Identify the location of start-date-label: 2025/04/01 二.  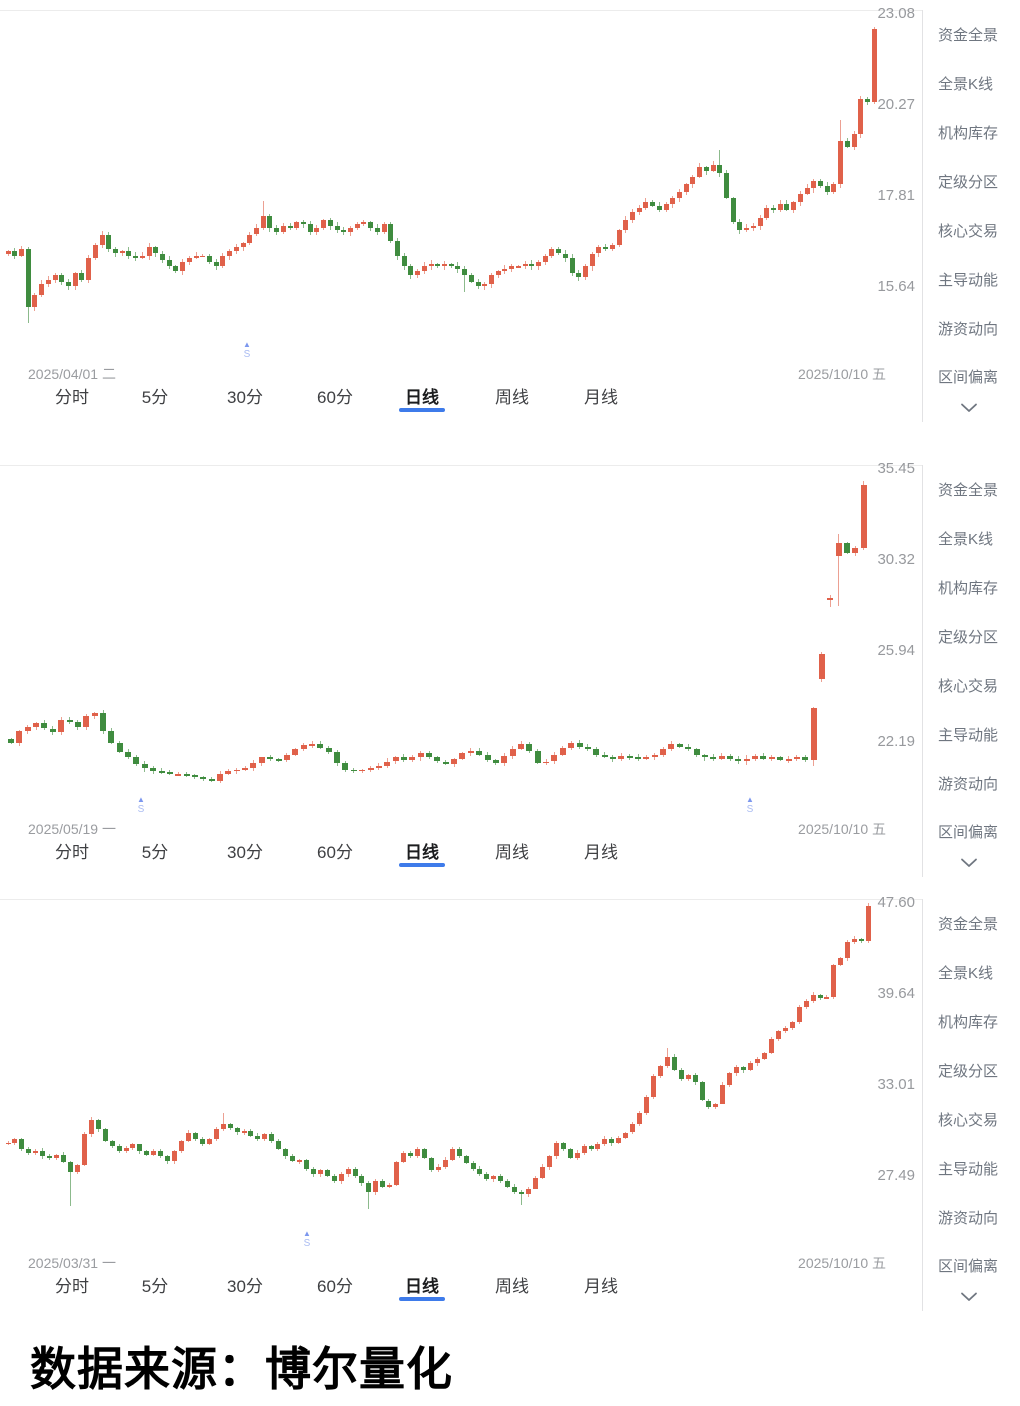
(72, 374).